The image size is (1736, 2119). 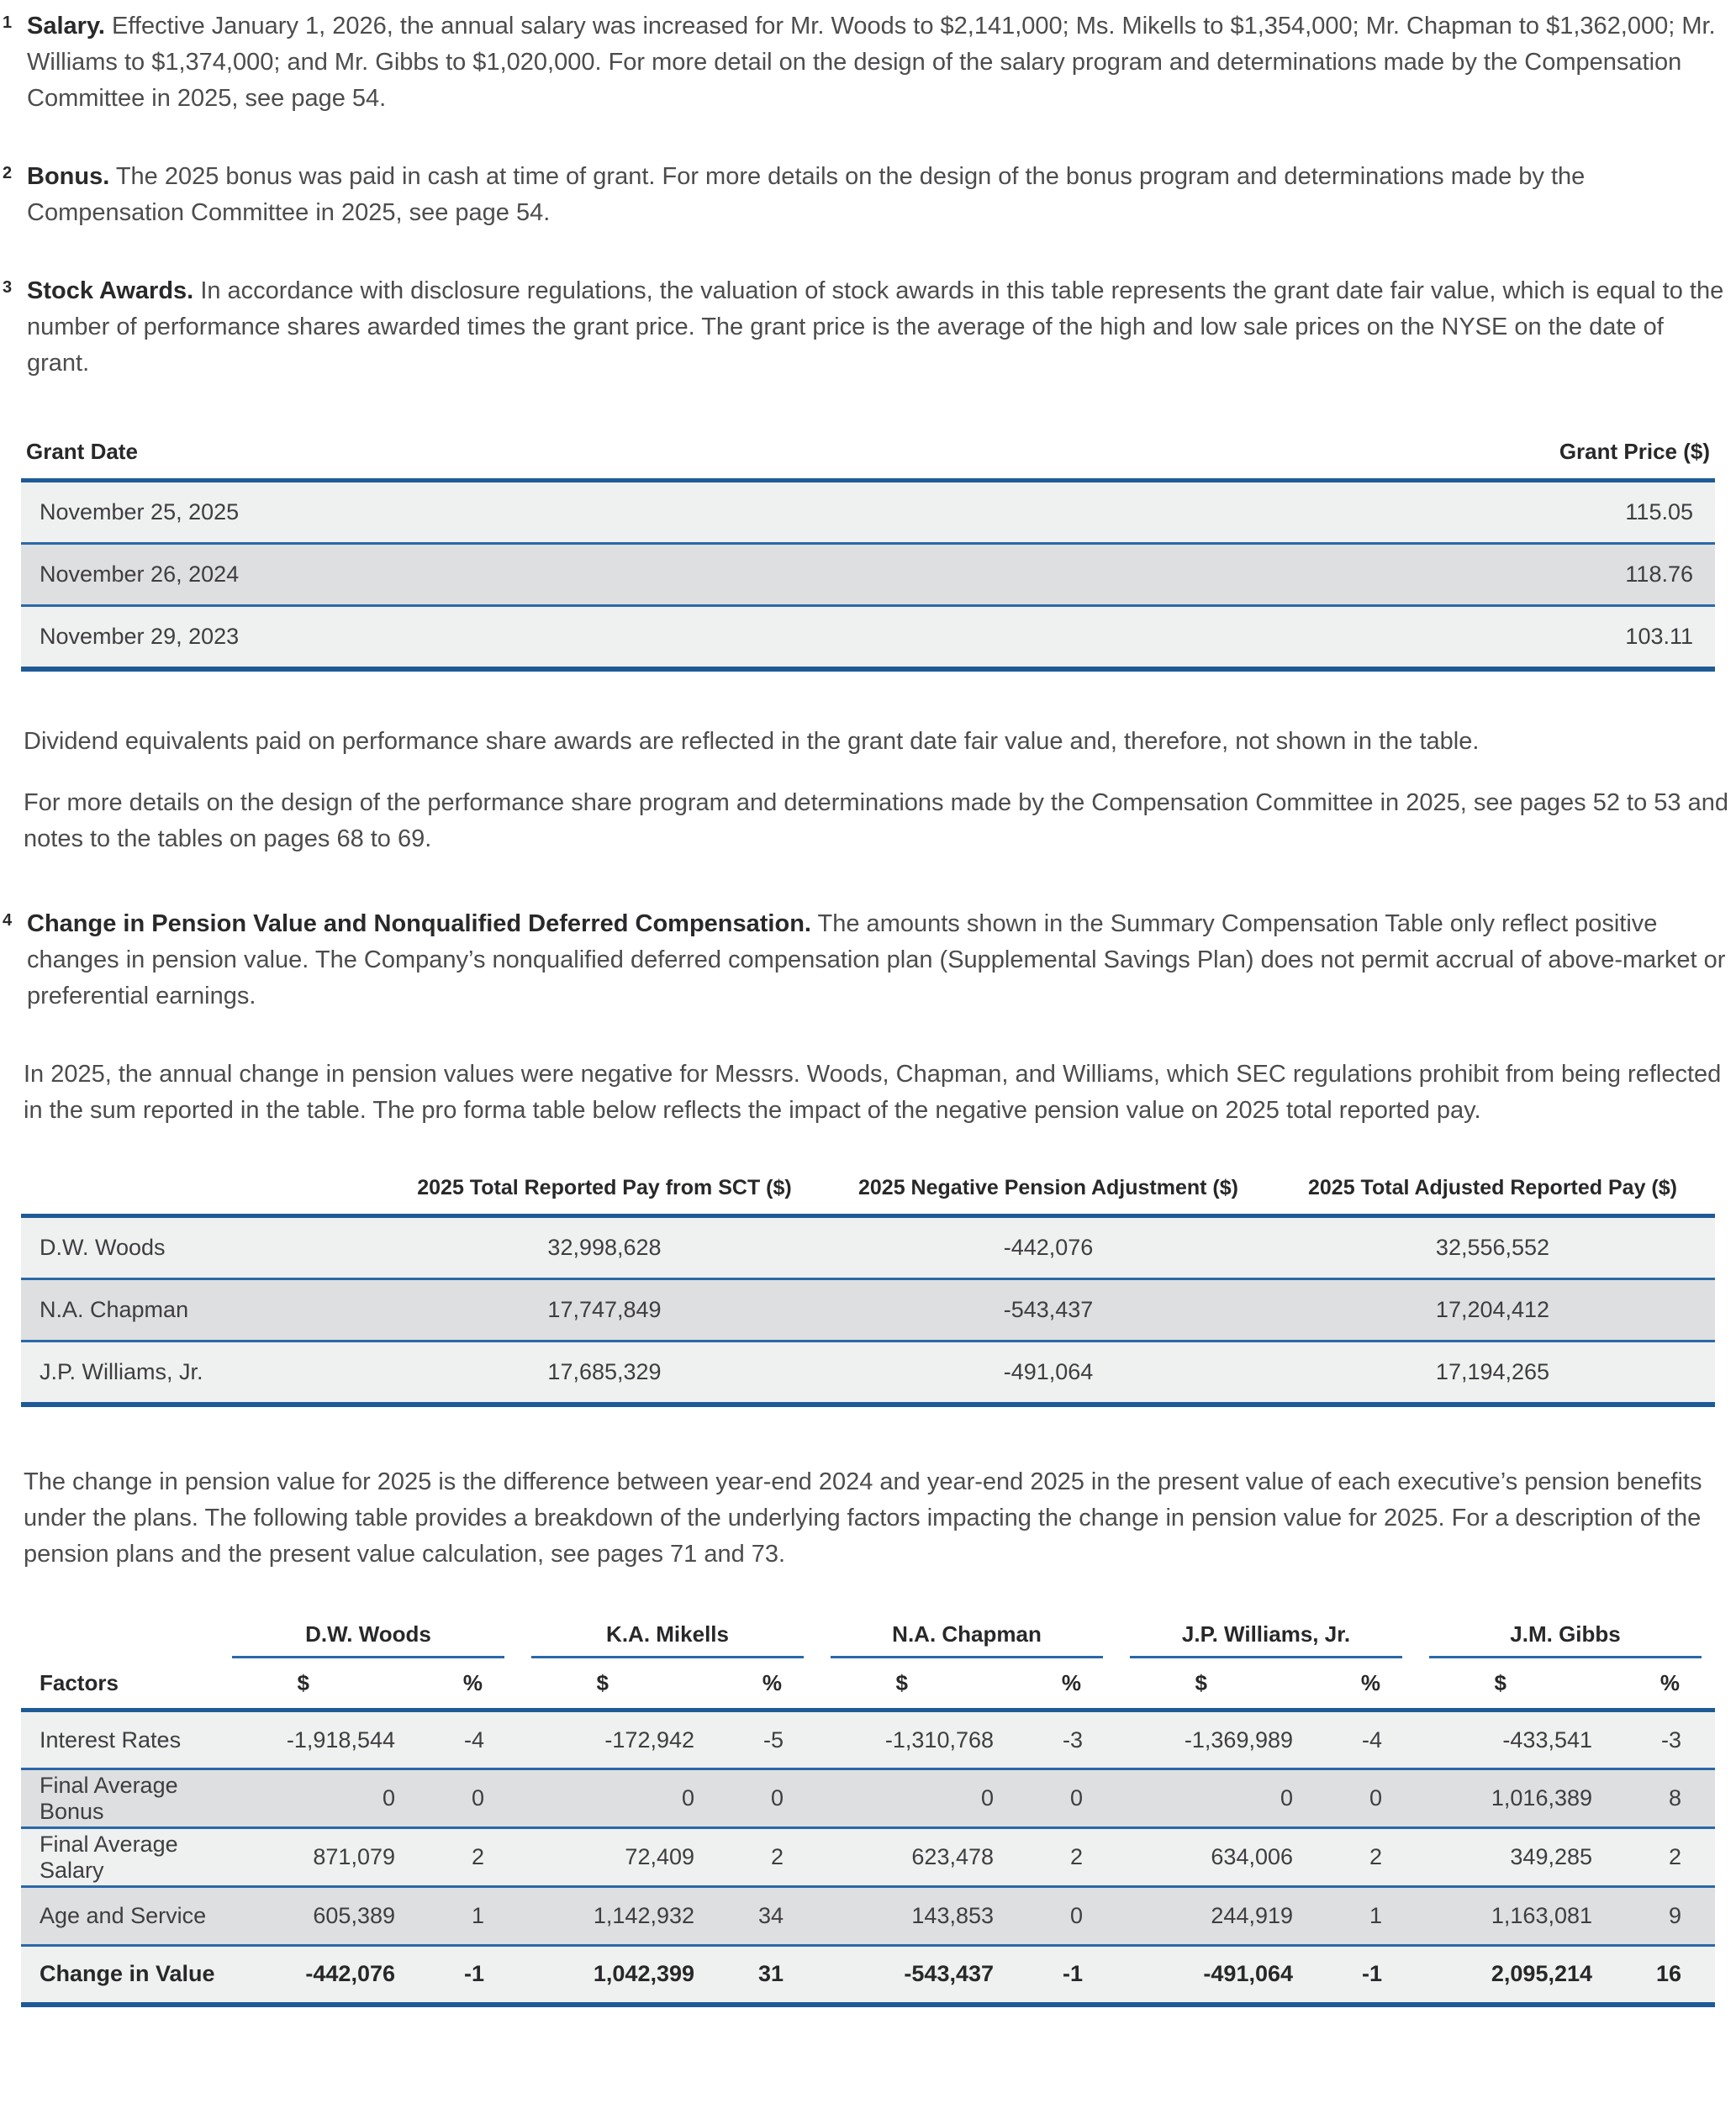 What do you see at coordinates (111, 1739) in the screenshot?
I see `factor-label-cell: Interest Rates` at bounding box center [111, 1739].